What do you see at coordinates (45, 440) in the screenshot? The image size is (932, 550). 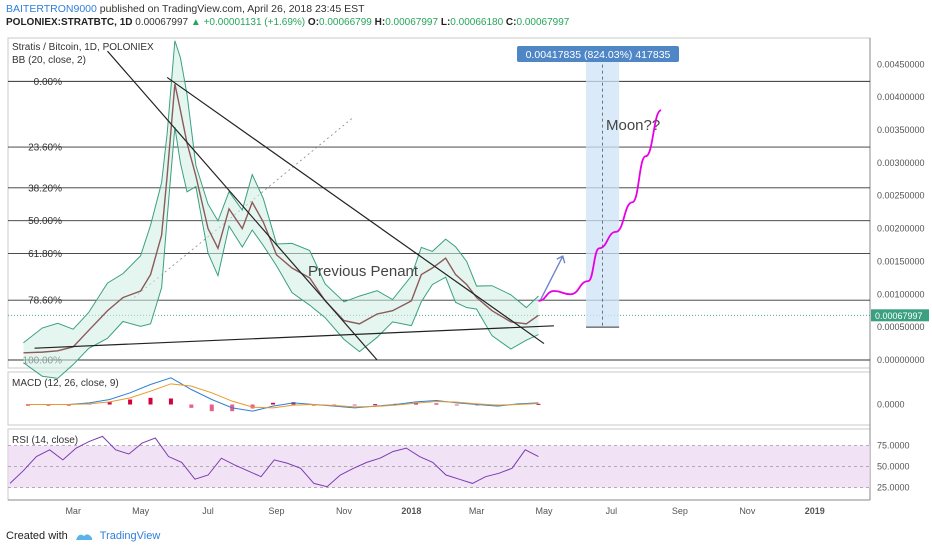 I see `rsi-pane-title: RSI (14, close)` at bounding box center [45, 440].